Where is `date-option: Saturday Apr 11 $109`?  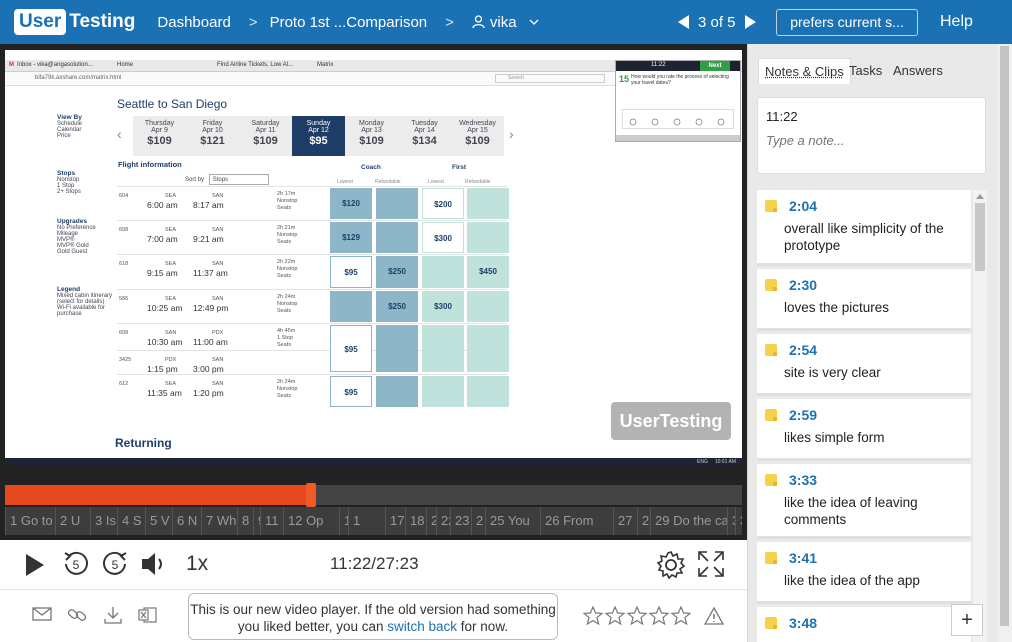 date-option: Saturday Apr 11 $109 is located at coordinates (265, 136).